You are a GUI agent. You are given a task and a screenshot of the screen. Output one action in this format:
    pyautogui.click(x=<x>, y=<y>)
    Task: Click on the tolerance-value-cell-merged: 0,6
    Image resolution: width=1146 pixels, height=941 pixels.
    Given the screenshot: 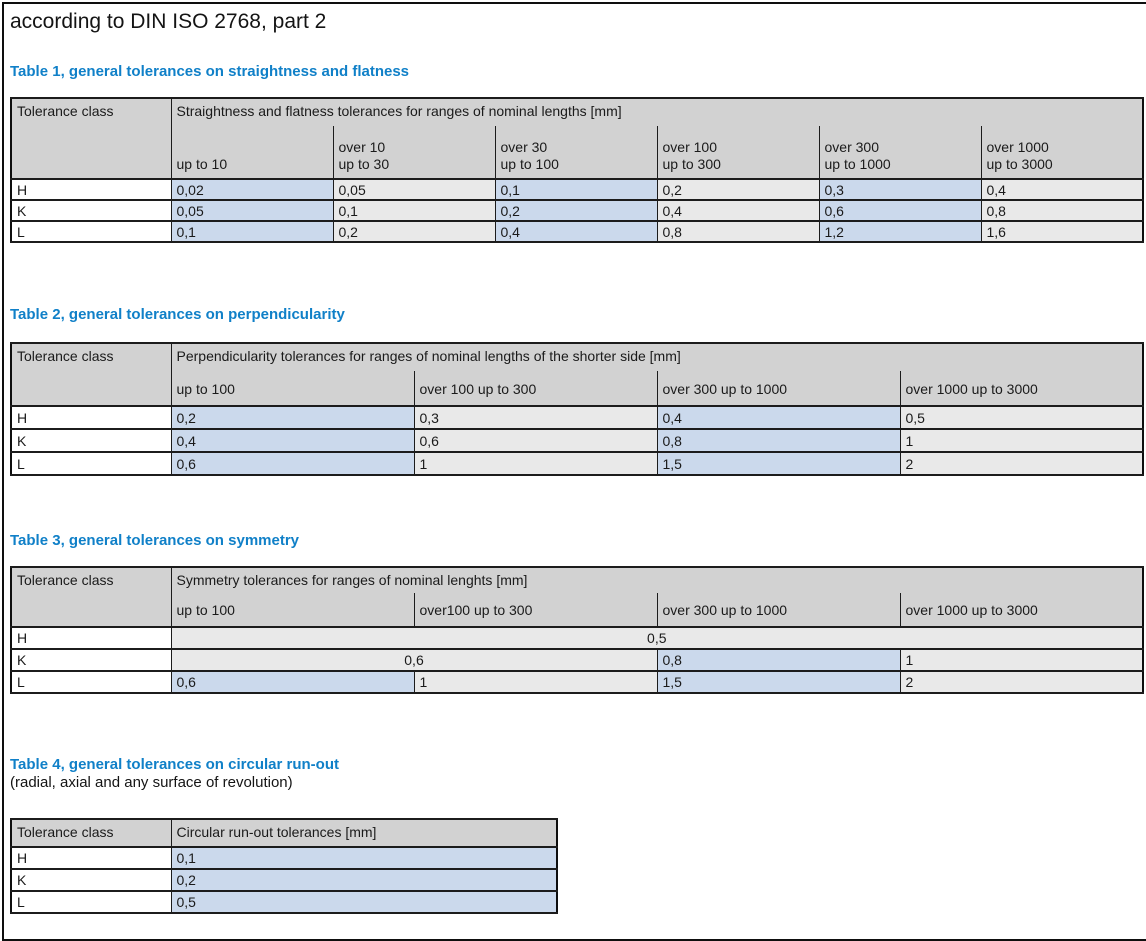 What is the action you would take?
    pyautogui.click(x=414, y=660)
    